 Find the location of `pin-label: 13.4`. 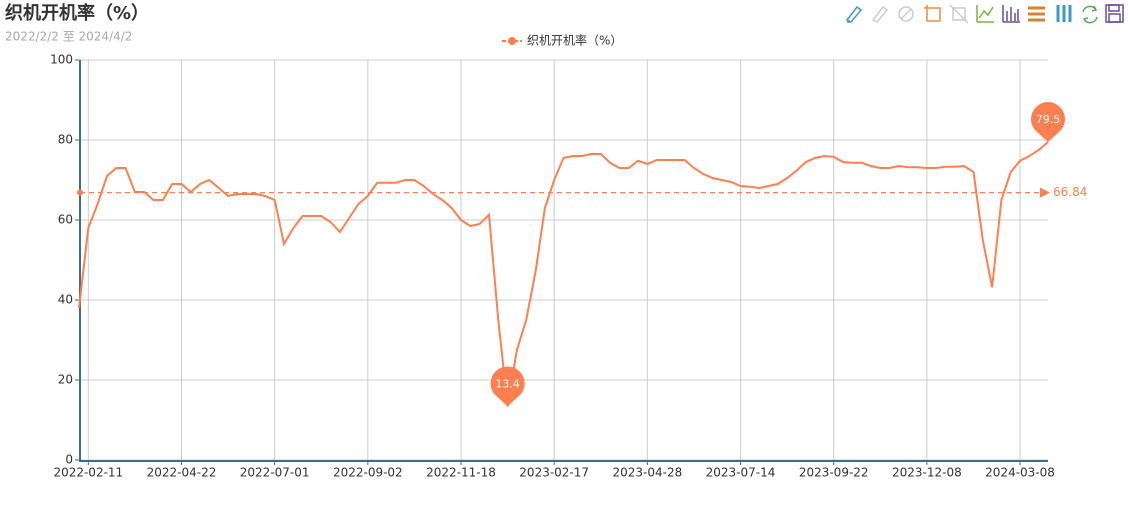

pin-label: 13.4 is located at coordinates (507, 383).